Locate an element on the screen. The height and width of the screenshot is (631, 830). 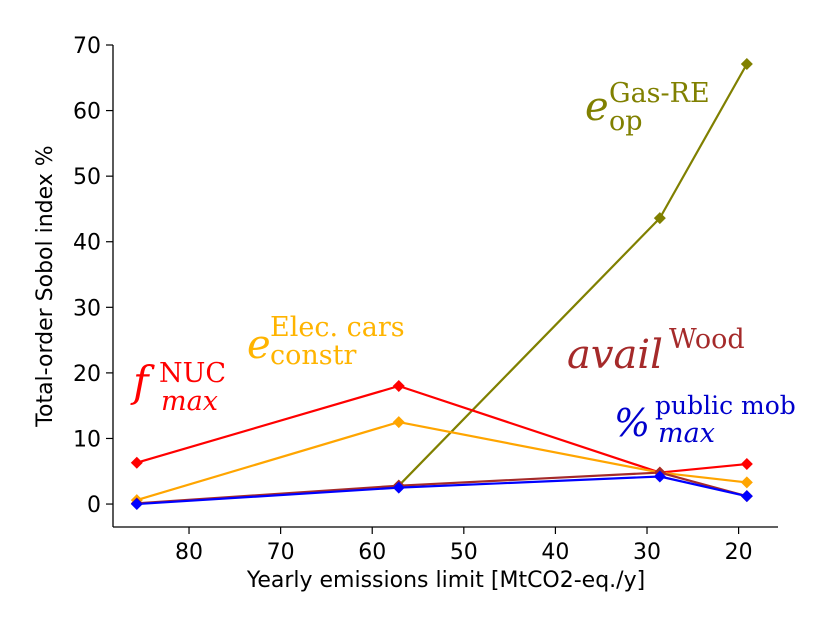
annotation-gas-re: e Gas-RE op is located at coordinates (647, 107).